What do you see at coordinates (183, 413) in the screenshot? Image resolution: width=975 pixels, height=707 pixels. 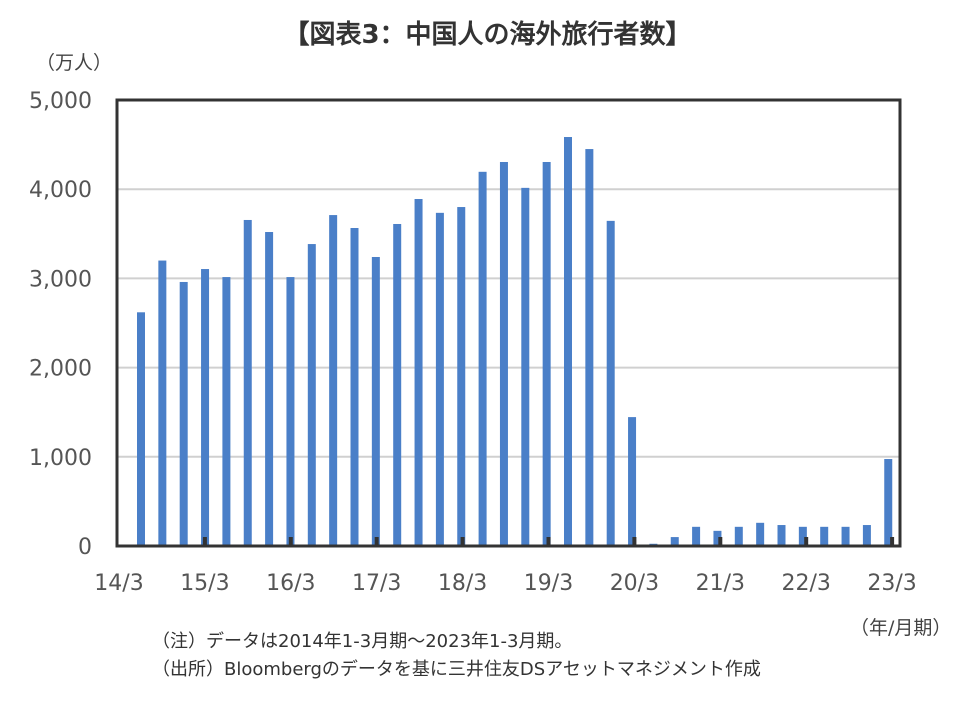 I see `bar-14/12` at bounding box center [183, 413].